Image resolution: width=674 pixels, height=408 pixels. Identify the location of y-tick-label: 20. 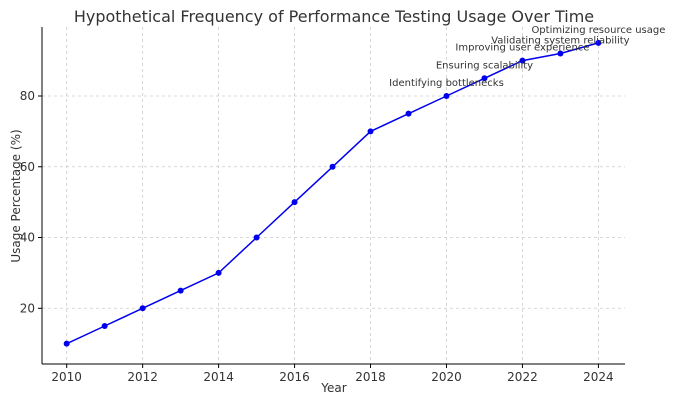
(27, 308).